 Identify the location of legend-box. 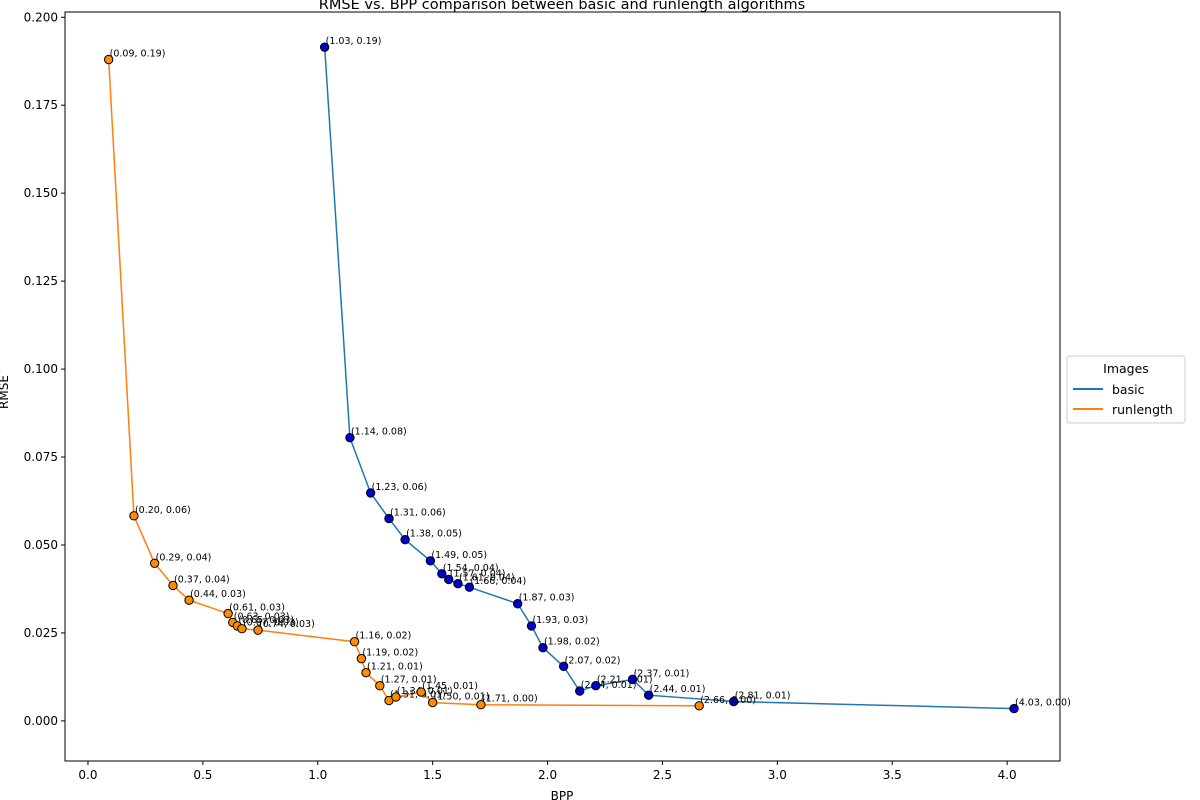
(1126, 389).